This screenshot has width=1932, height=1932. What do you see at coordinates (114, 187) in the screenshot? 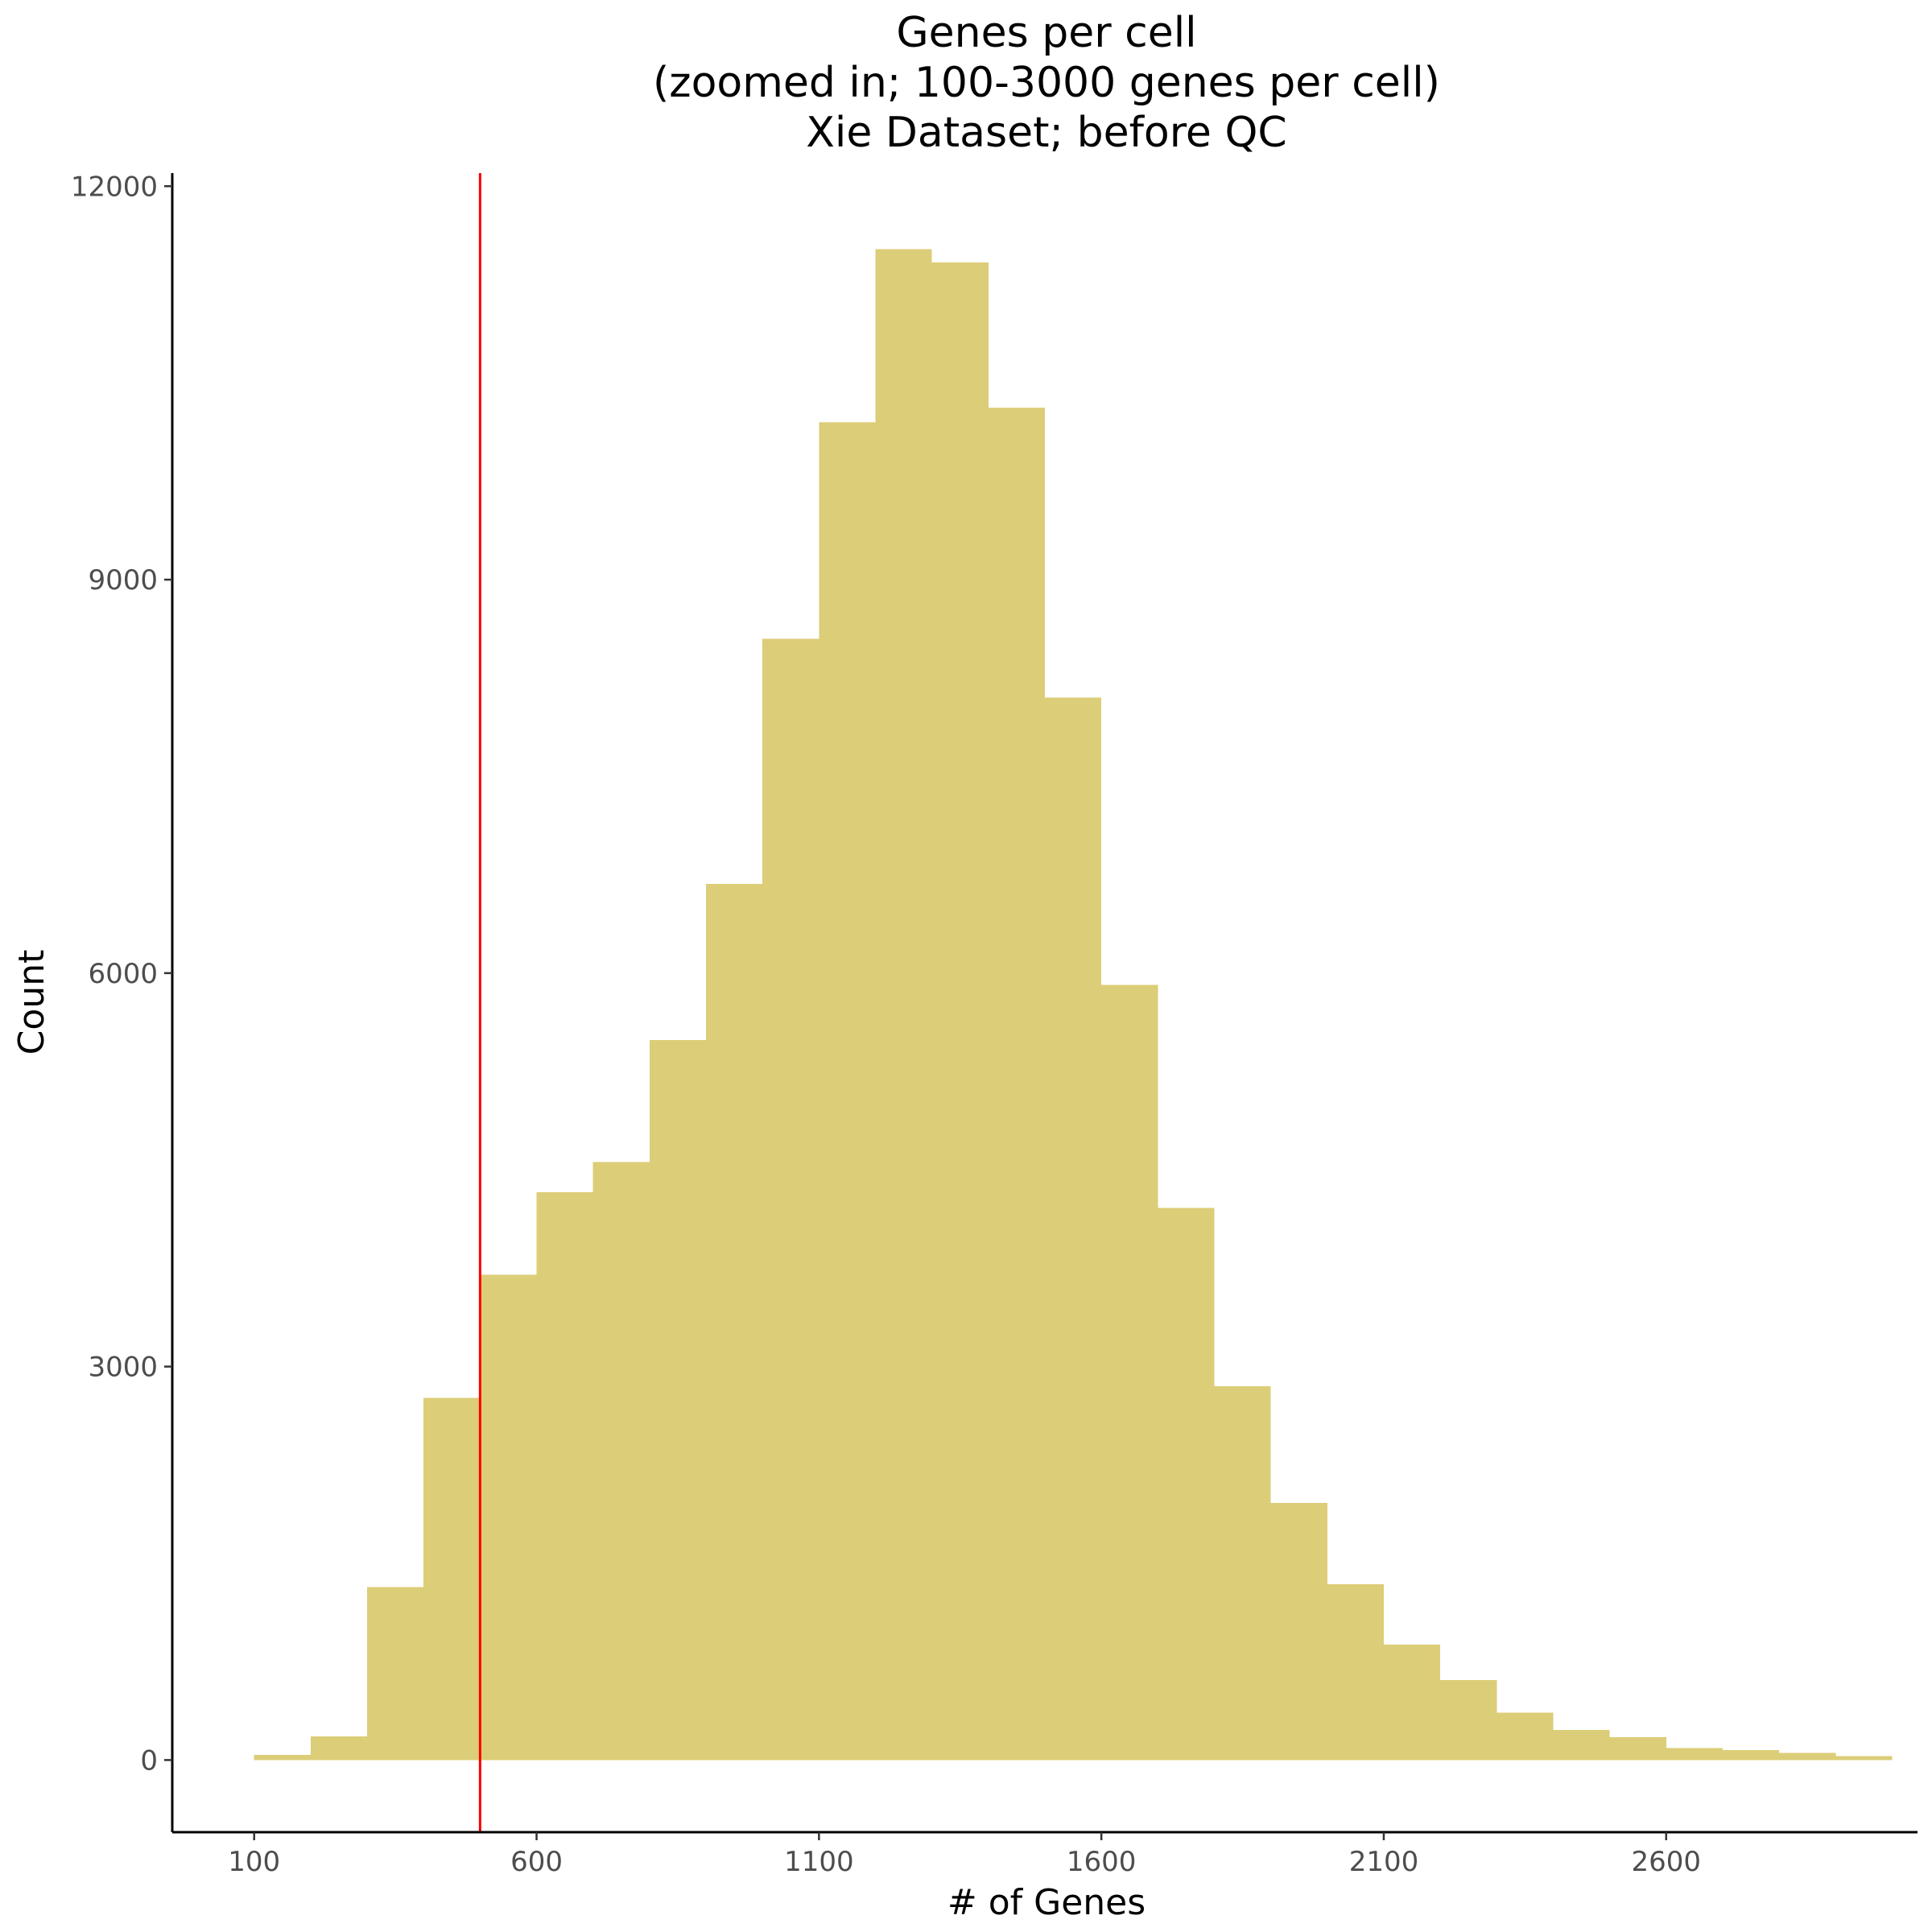
I see `y-tick-label-4: 12000` at bounding box center [114, 187].